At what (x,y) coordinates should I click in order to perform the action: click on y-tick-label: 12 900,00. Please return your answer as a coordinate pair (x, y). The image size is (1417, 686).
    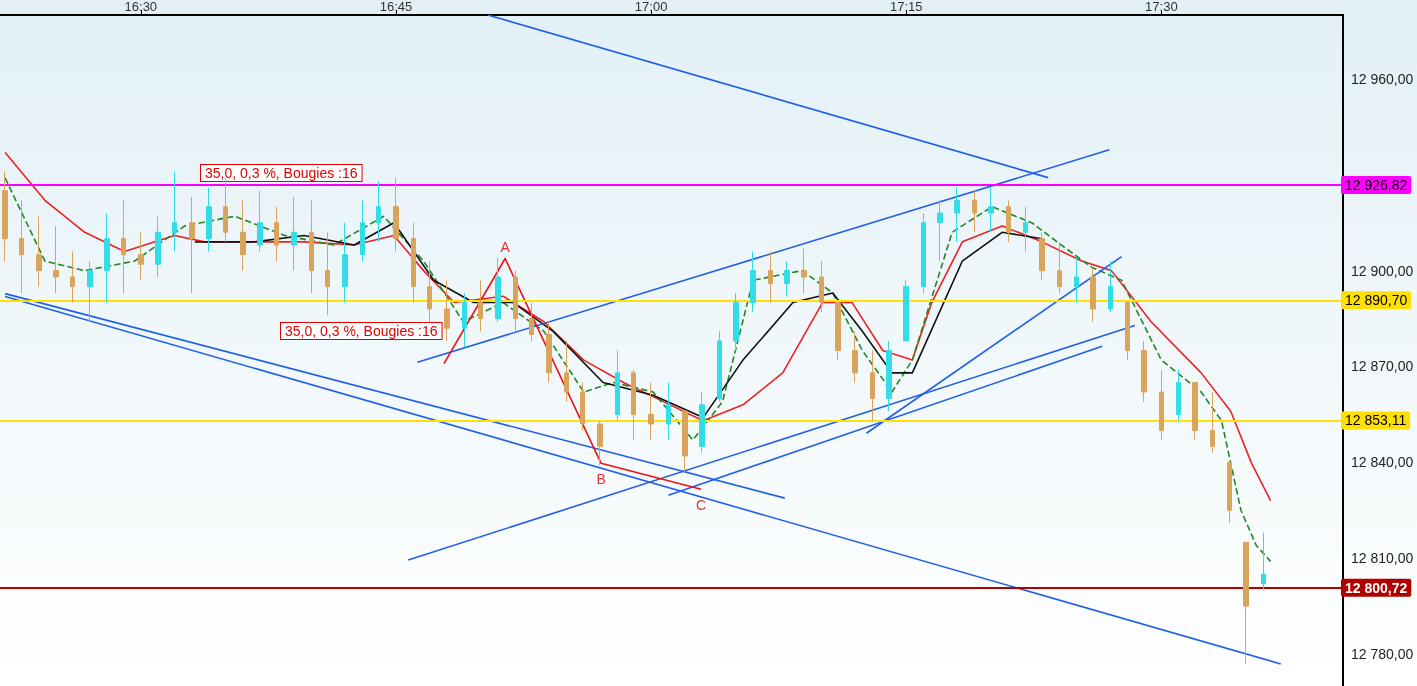
    Looking at the image, I should click on (1382, 270).